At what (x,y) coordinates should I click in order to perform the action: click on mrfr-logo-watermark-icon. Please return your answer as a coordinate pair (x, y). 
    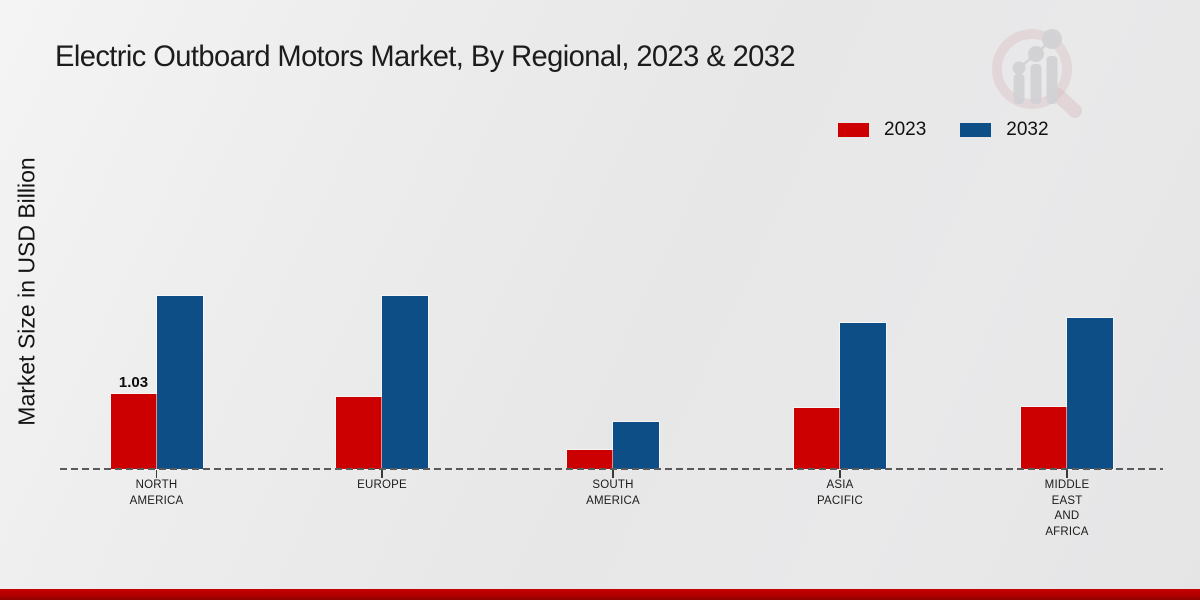
    Looking at the image, I should click on (1037, 73).